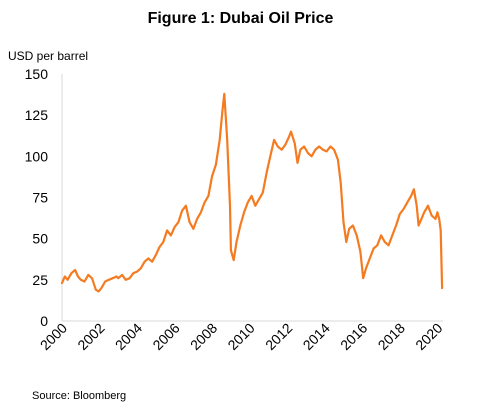  I want to click on x-tick-label: 2020, so click(428, 336).